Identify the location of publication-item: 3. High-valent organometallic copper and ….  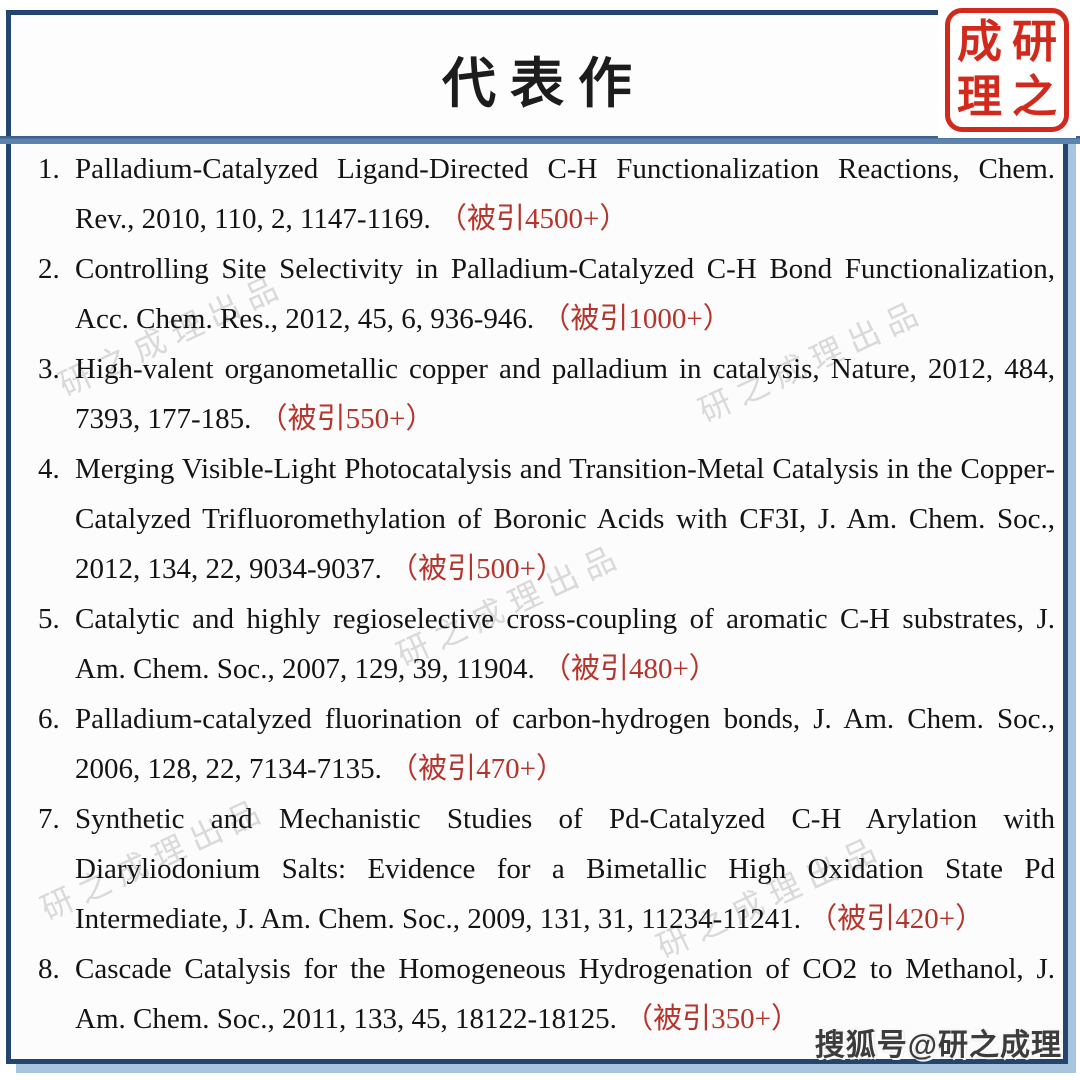
(546, 394).